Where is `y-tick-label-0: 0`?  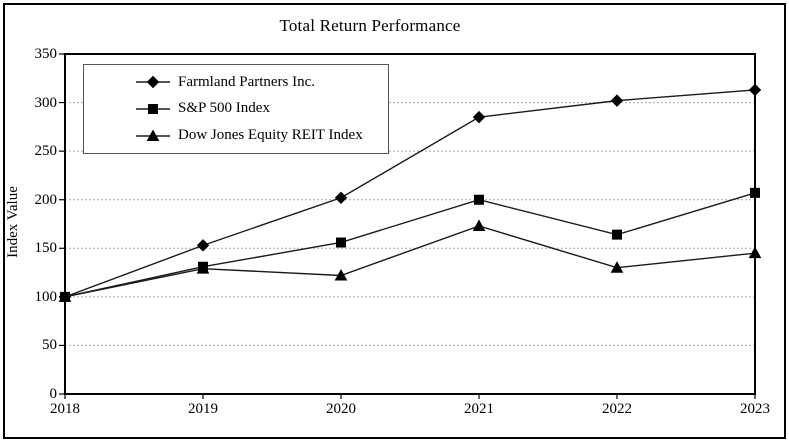 y-tick-label-0: 0 is located at coordinates (53, 394).